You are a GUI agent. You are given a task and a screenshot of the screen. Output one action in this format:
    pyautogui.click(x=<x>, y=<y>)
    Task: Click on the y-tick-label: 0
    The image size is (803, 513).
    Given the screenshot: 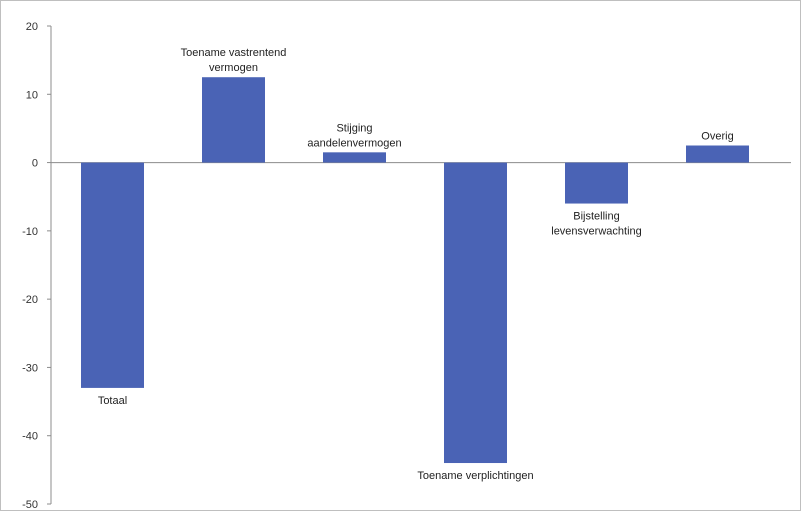 What is the action you would take?
    pyautogui.click(x=35, y=164)
    